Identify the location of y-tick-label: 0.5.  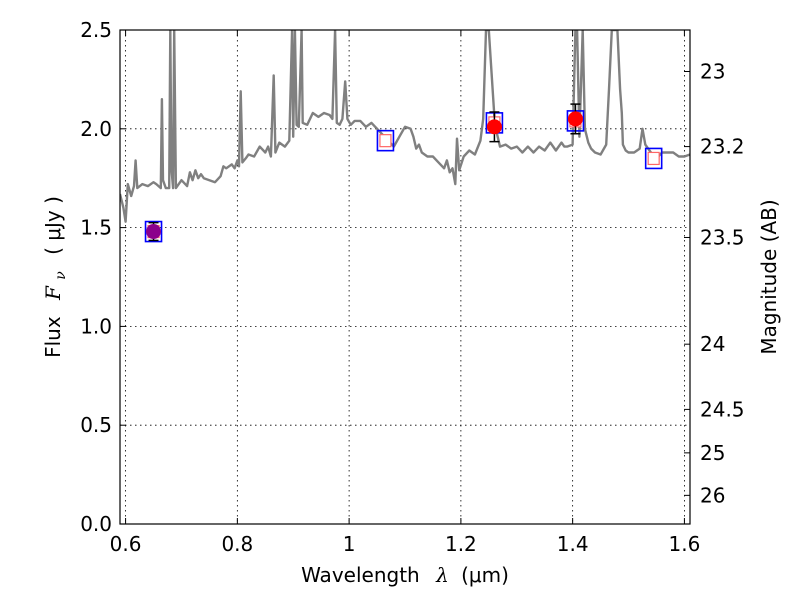
(96, 425).